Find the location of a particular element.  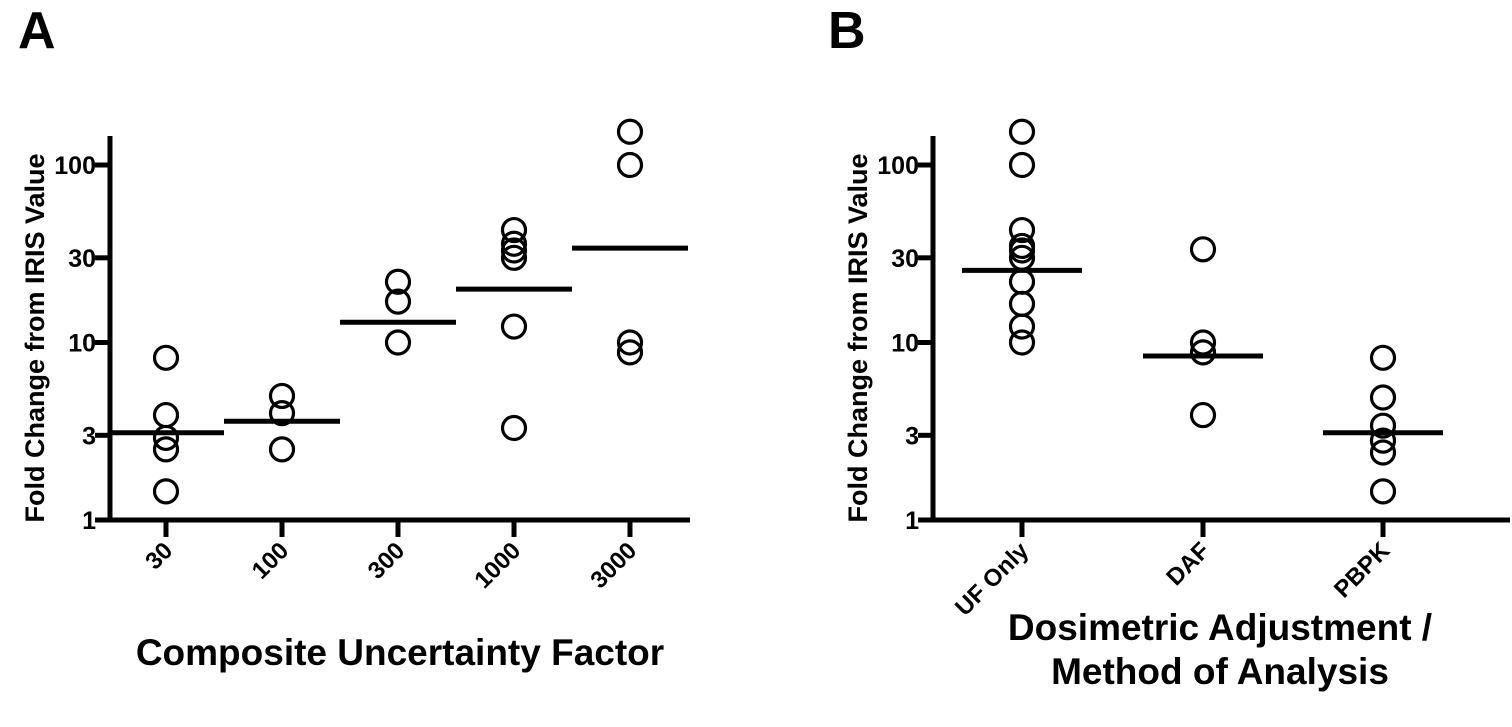

x-tick-label: 30 is located at coordinates (159, 556).